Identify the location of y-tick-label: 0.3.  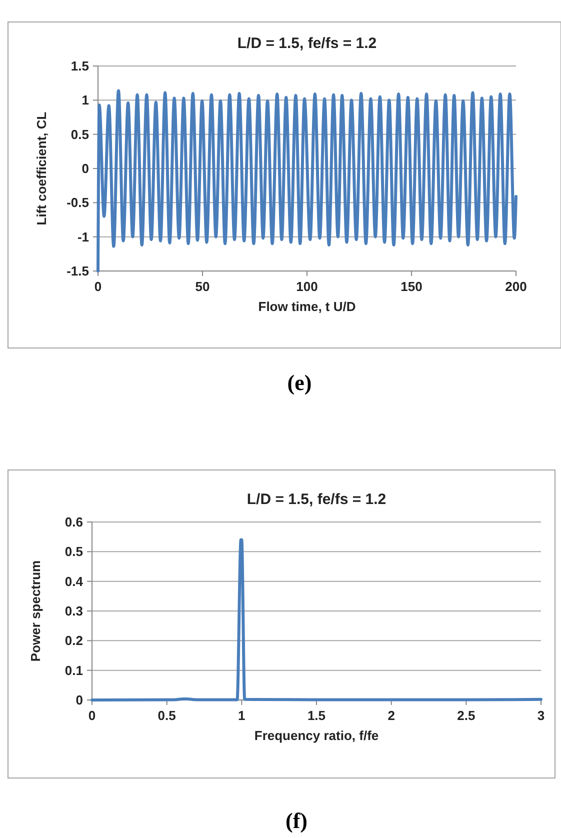
(73, 611).